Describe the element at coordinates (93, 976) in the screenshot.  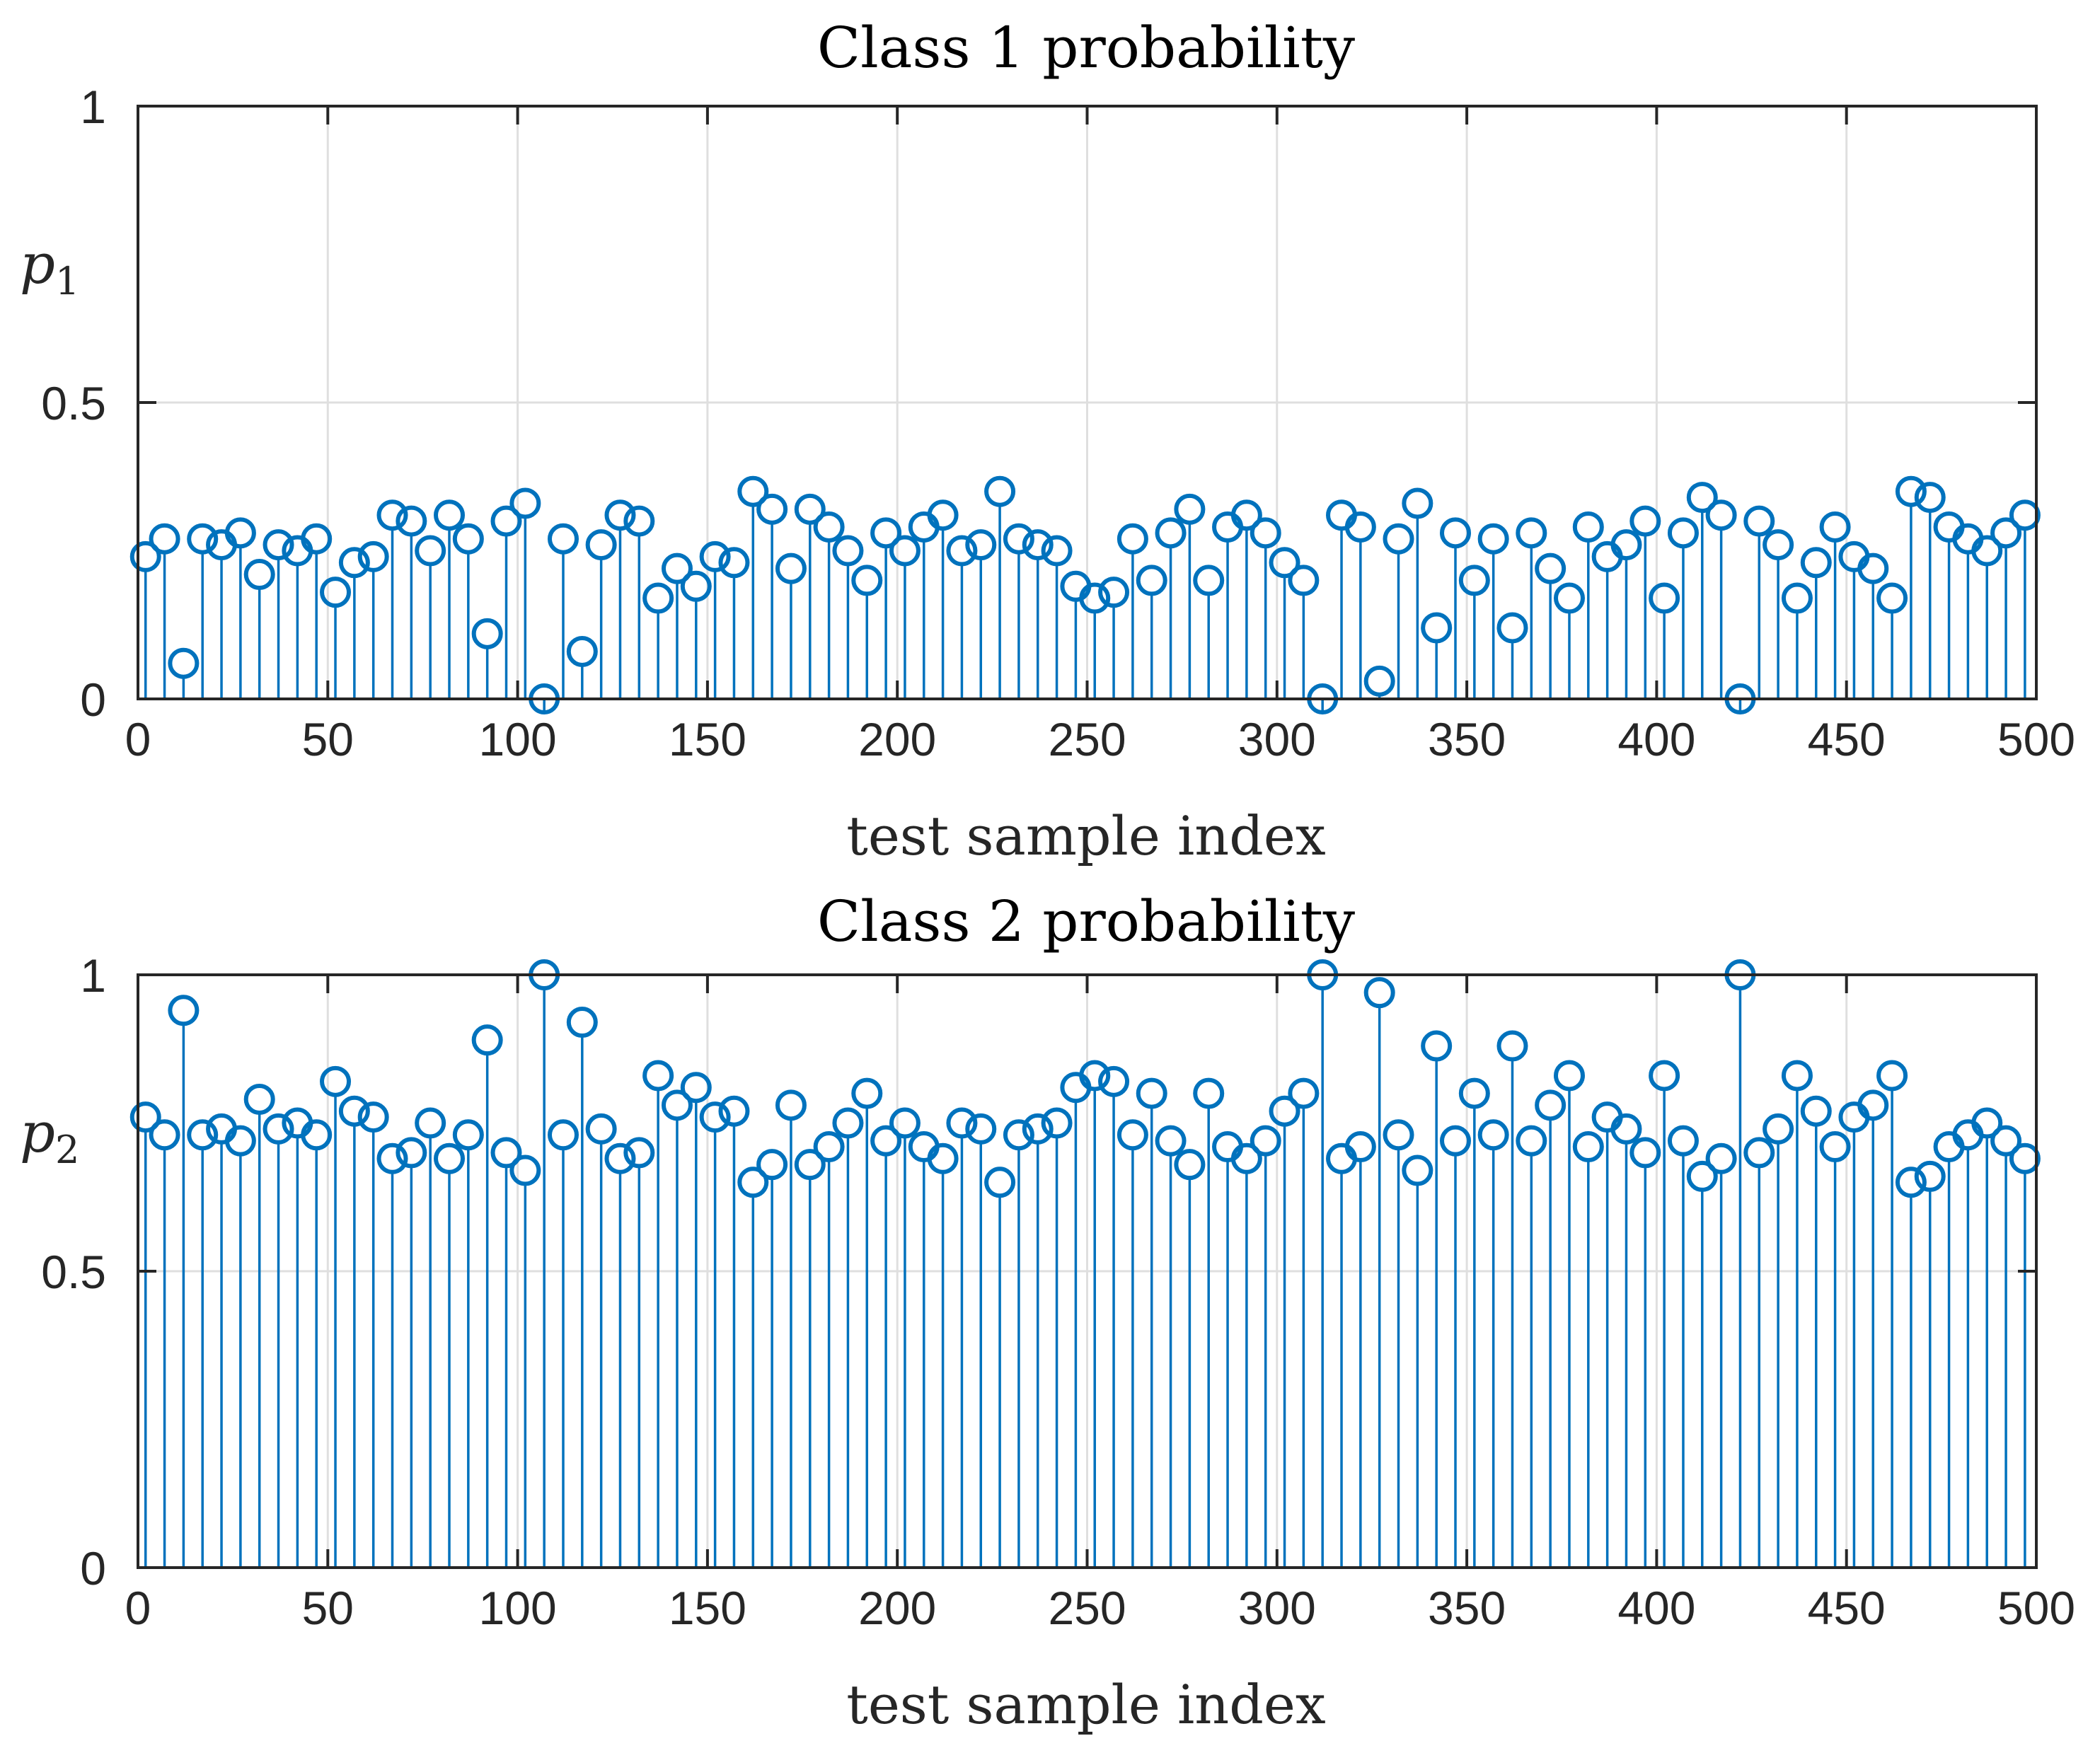
I see `chart-2-ytick-label-1: 1` at that location.